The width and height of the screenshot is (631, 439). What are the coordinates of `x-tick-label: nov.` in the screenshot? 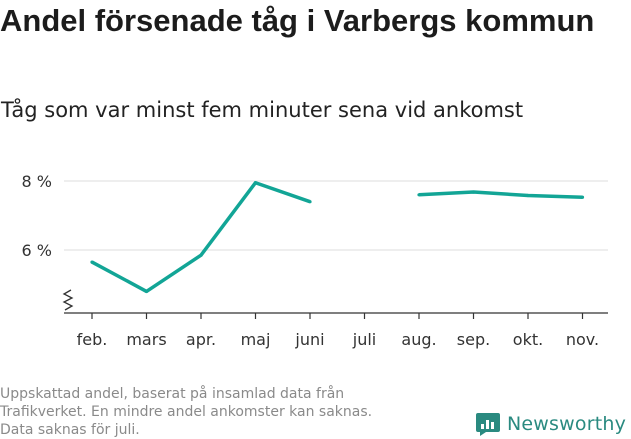 It's located at (582, 339).